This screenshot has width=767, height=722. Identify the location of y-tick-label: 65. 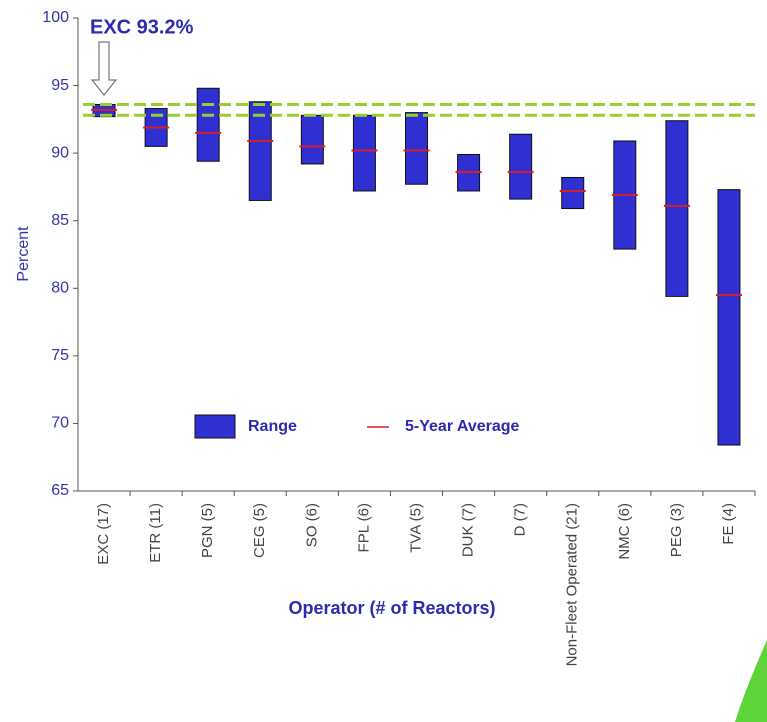
(60, 490).